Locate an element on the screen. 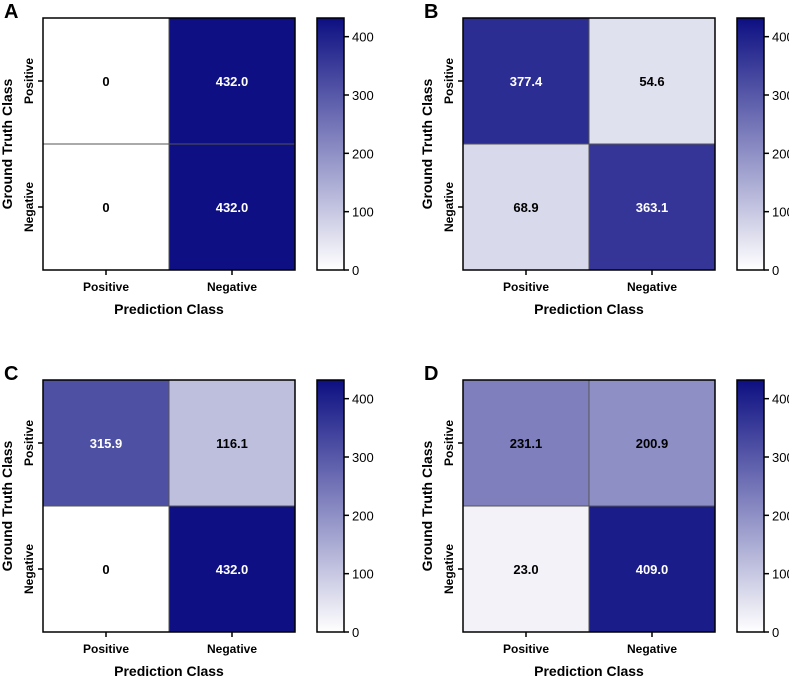 This screenshot has height=677, width=789. cell-value-label: 231.1 is located at coordinates (526, 443).